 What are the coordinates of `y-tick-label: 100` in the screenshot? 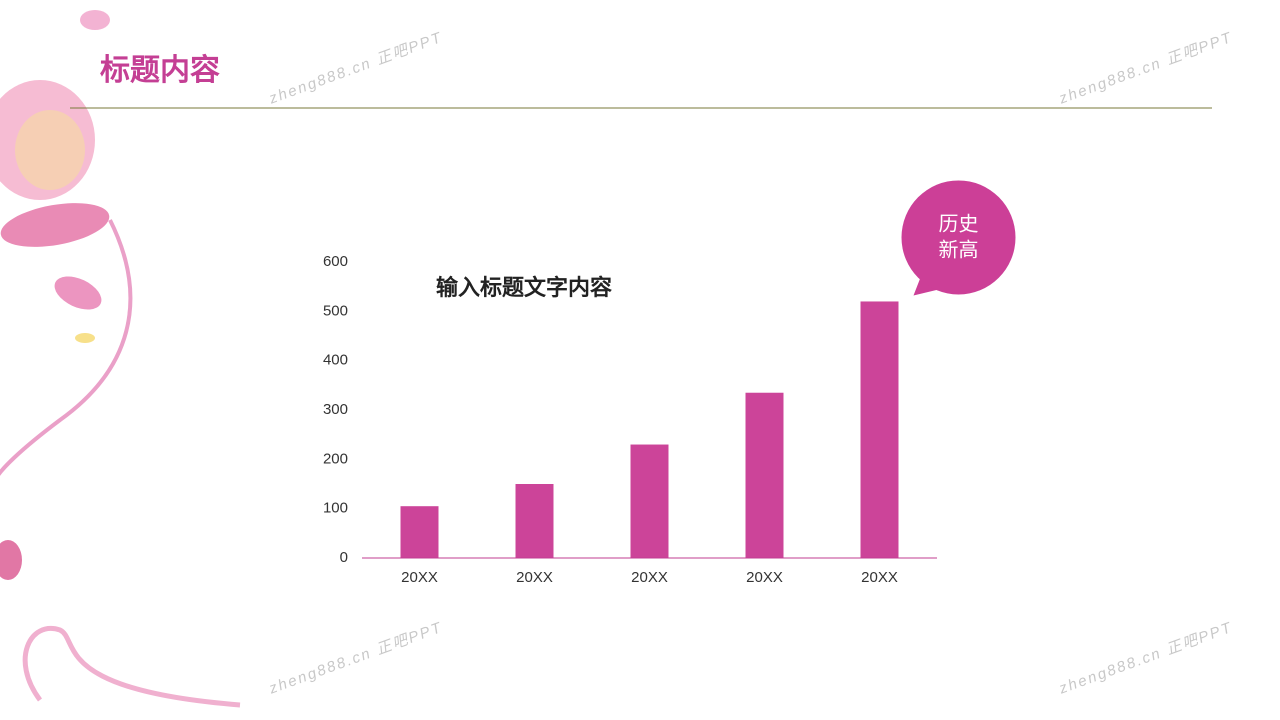 It's located at (335, 508).